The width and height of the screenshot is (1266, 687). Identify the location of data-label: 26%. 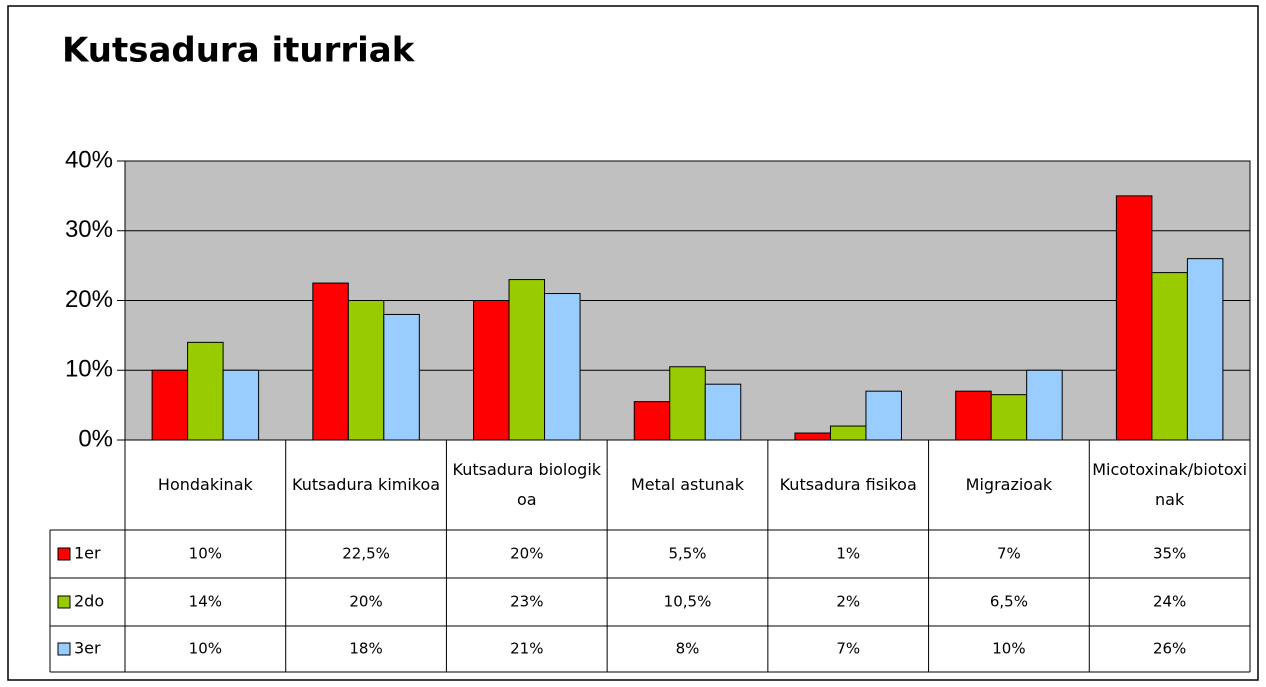
(1169, 649).